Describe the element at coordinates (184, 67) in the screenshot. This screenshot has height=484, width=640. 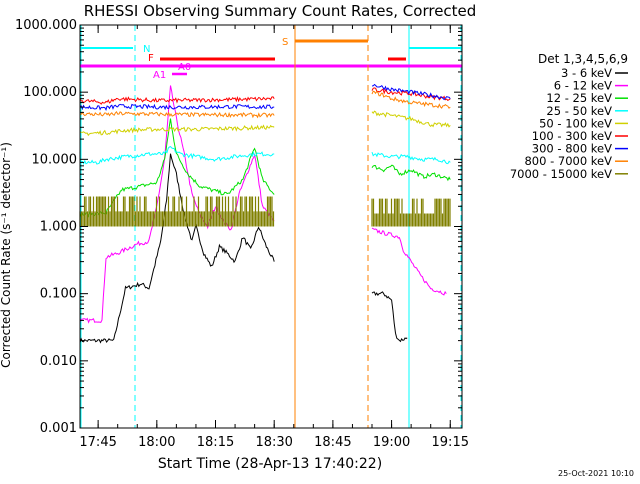
I see `flag-label: A0` at that location.